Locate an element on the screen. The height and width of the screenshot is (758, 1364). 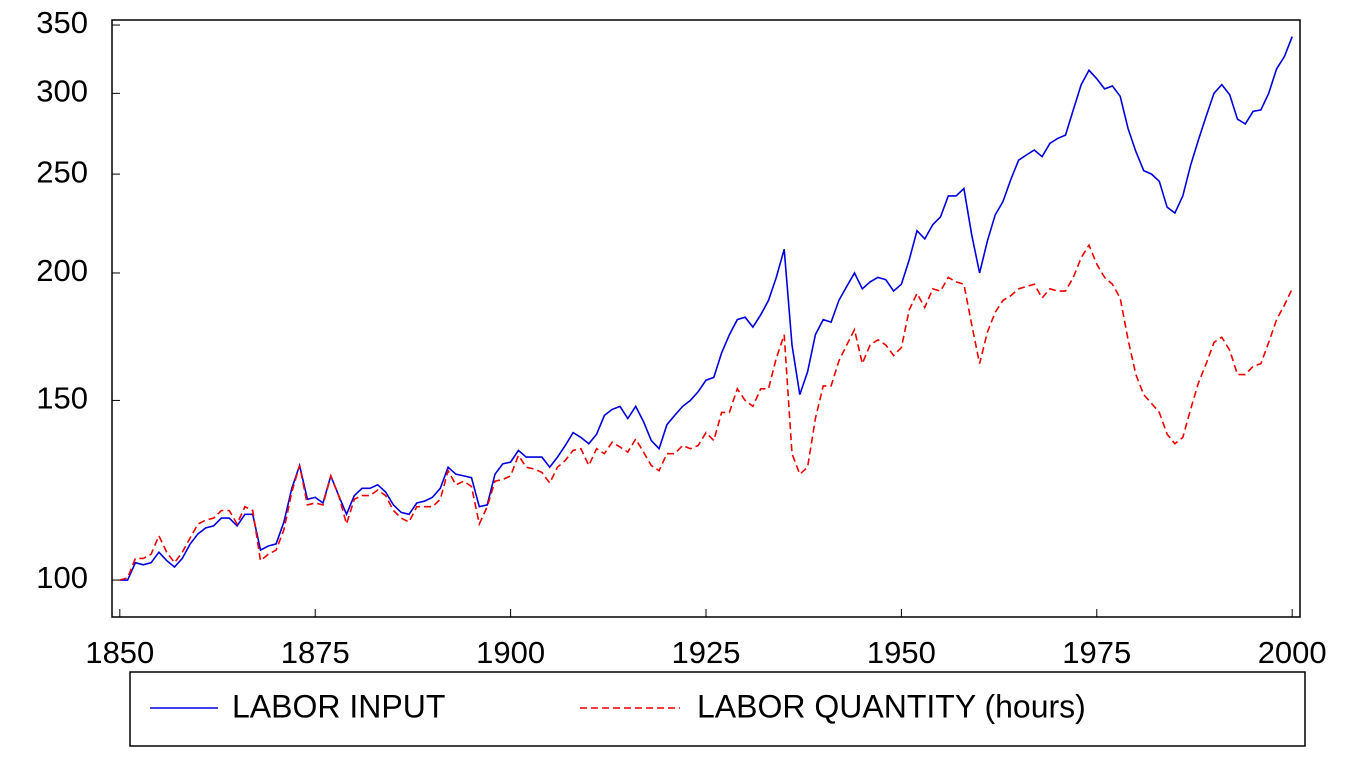
x-tick-label: 1925 is located at coordinates (706, 652).